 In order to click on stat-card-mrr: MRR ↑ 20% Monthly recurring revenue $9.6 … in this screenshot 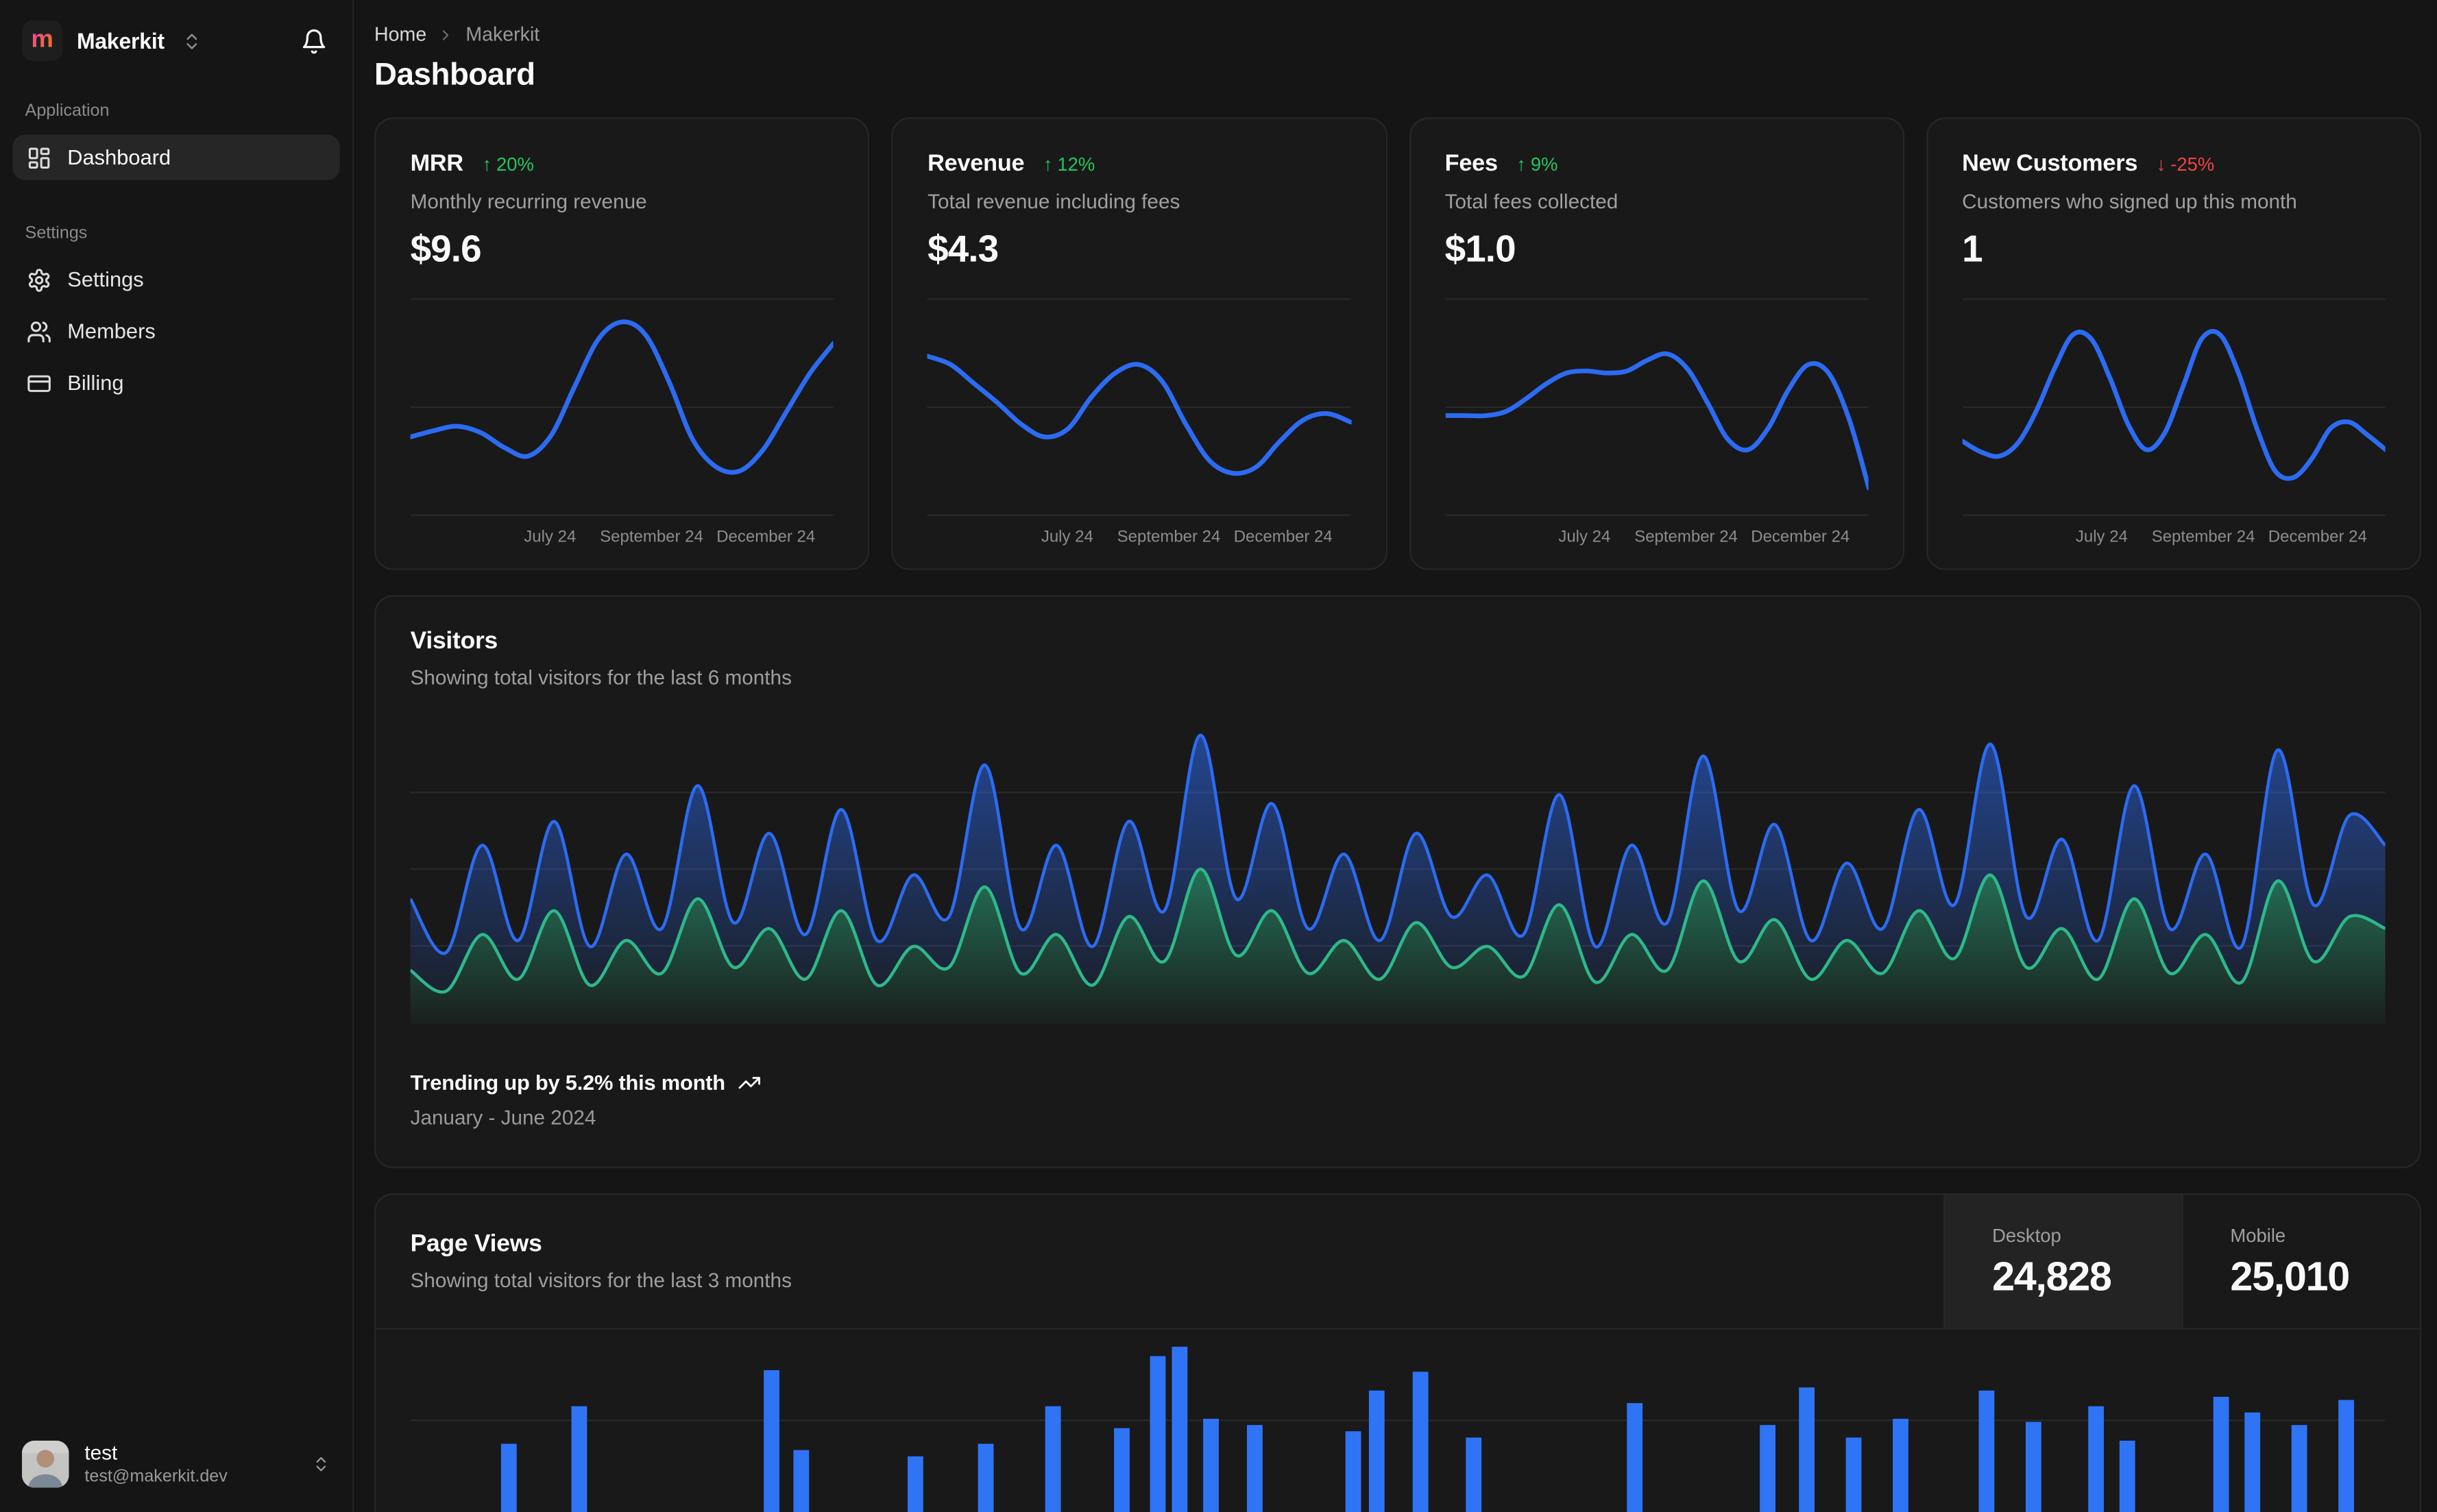, I will do `click(622, 344)`.